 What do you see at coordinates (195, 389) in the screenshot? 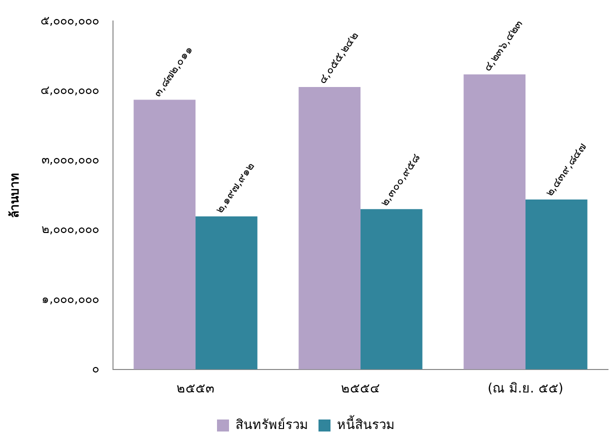
I see `x-tick-label: ๒๕๕๓` at bounding box center [195, 389].